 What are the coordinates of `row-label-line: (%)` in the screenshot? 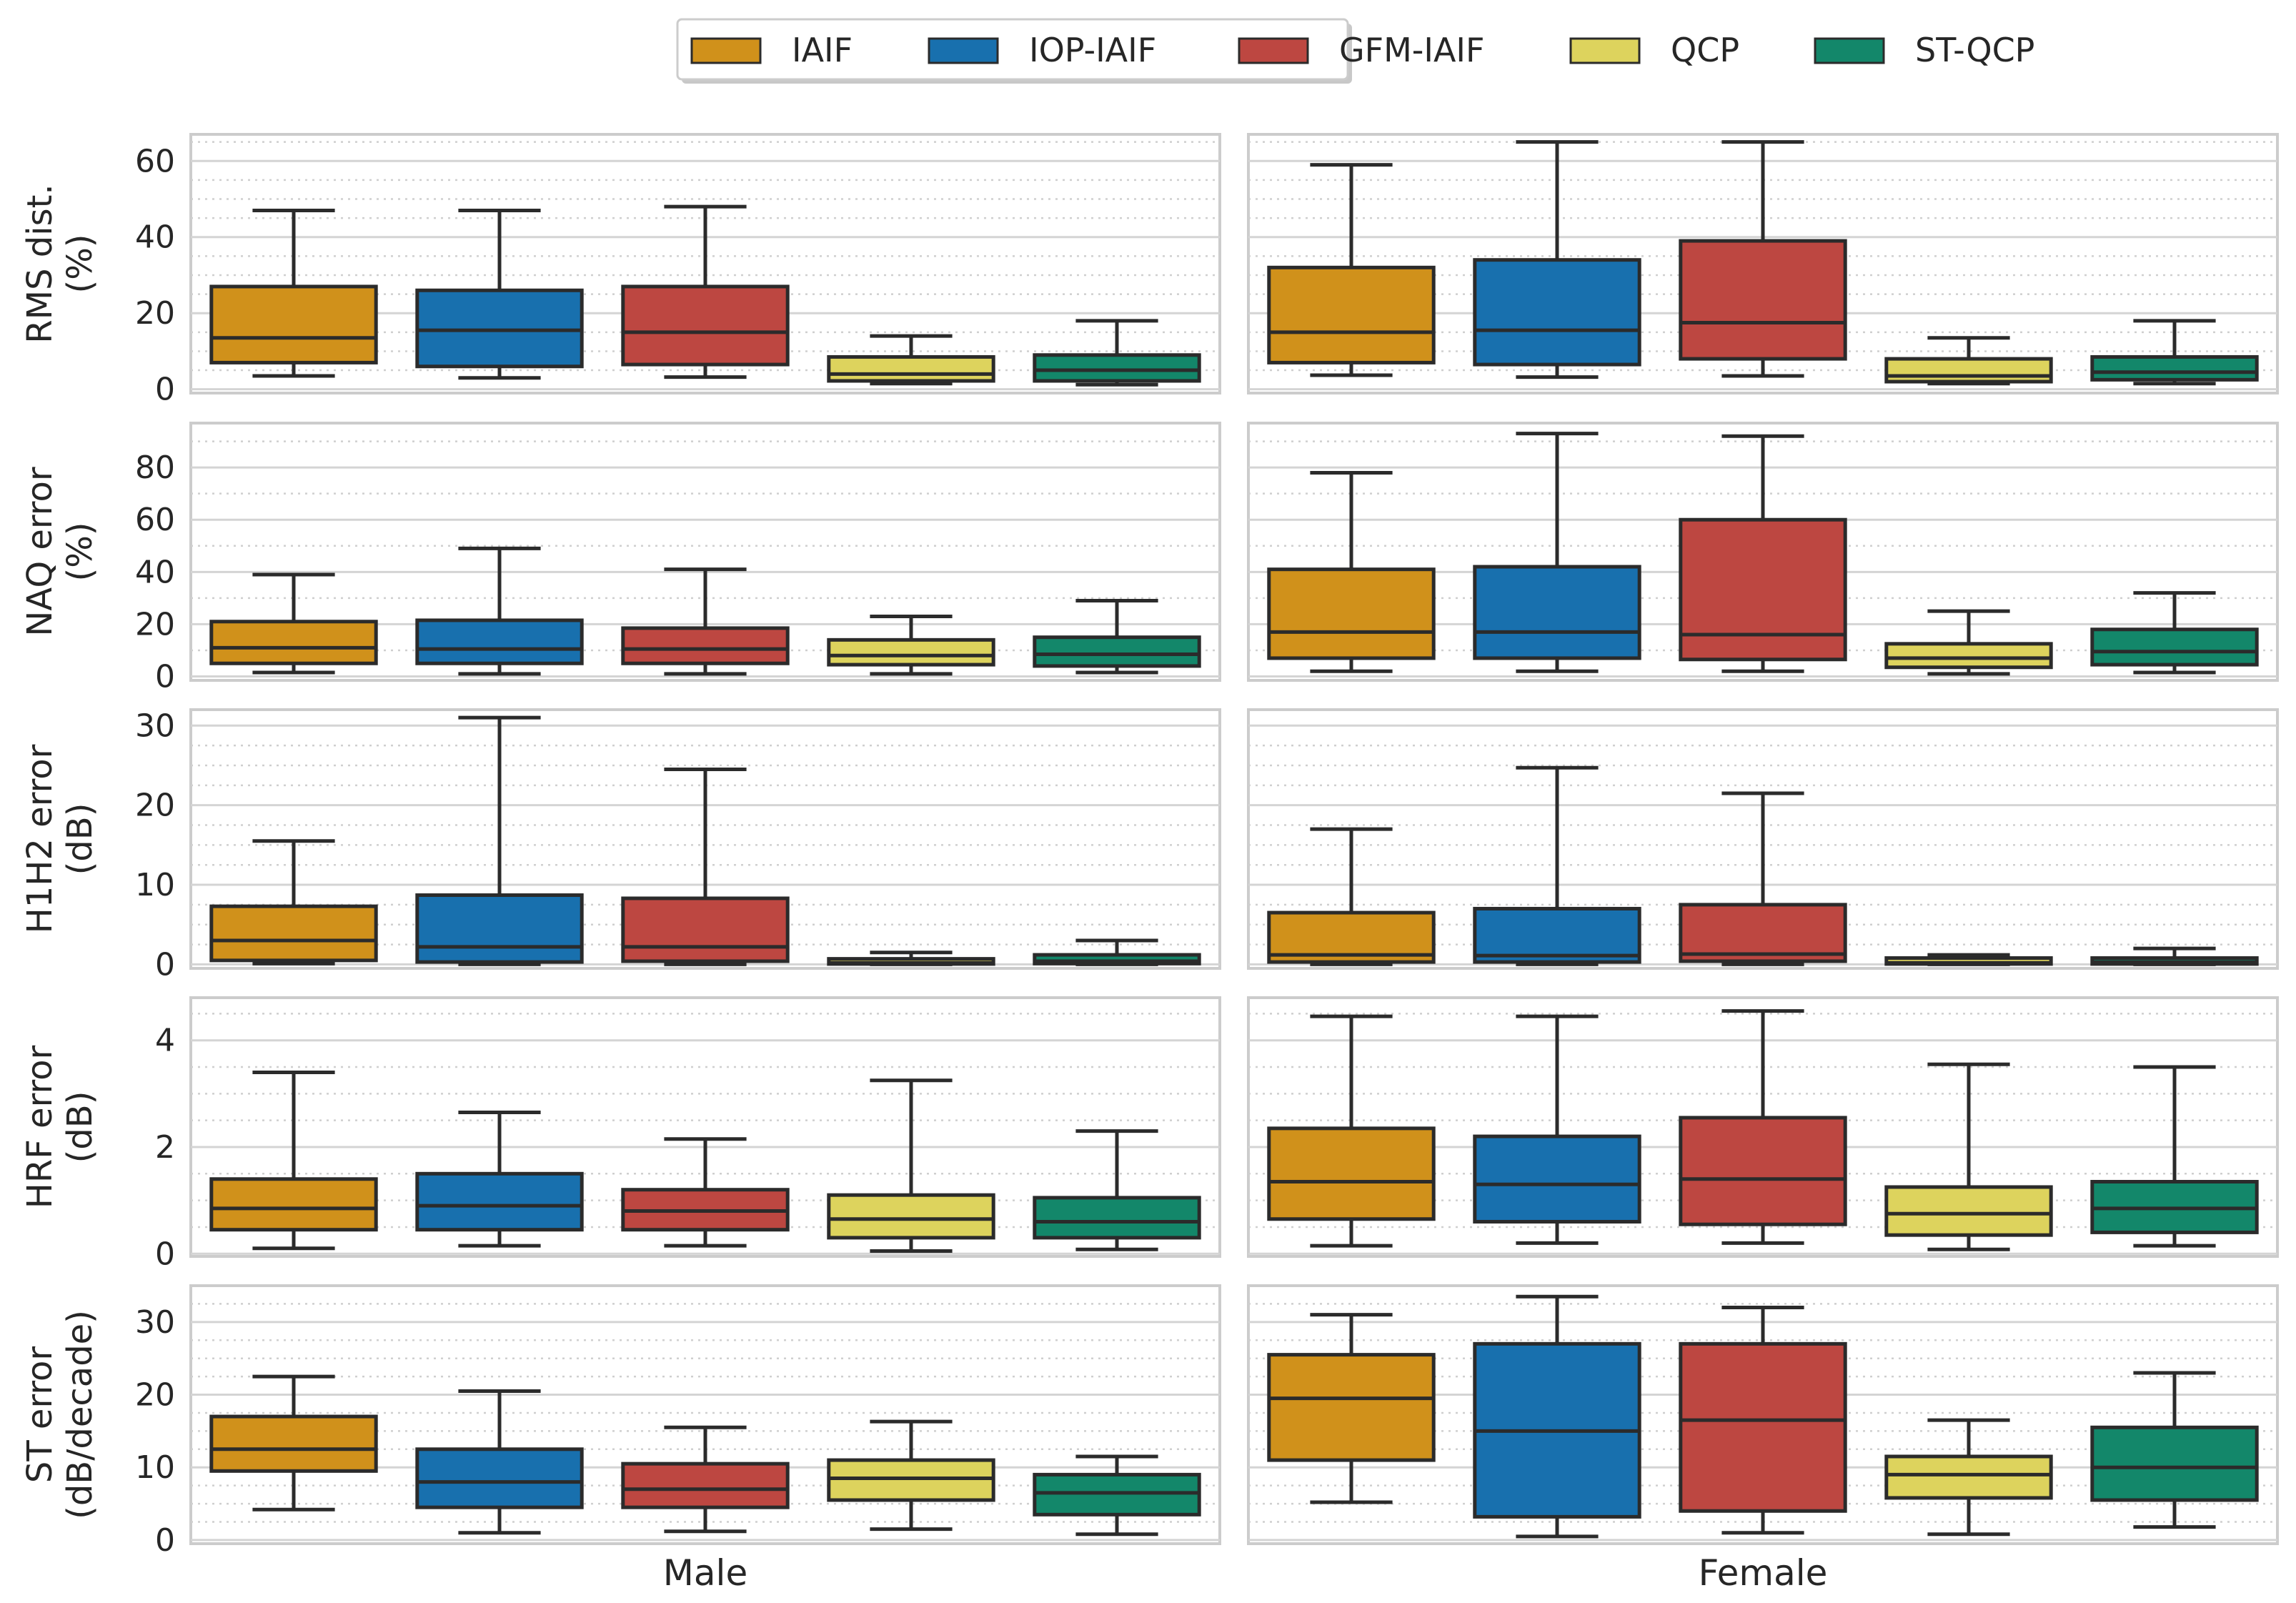 It's located at (80, 263).